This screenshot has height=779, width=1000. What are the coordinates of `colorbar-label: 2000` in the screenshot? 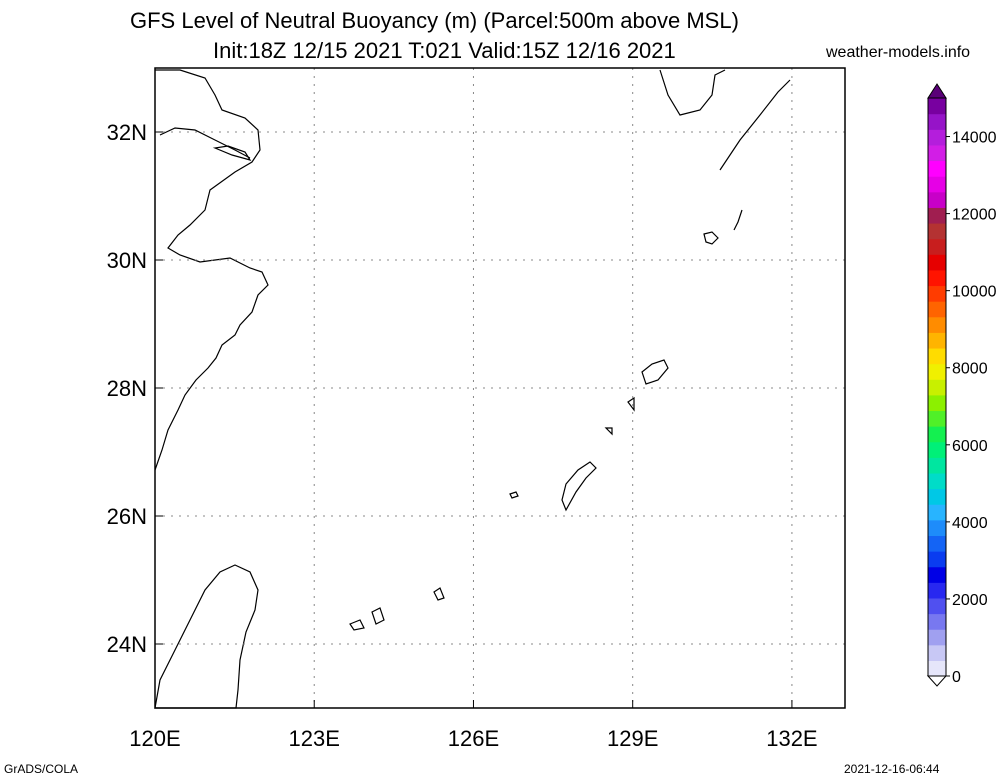 It's located at (970, 600).